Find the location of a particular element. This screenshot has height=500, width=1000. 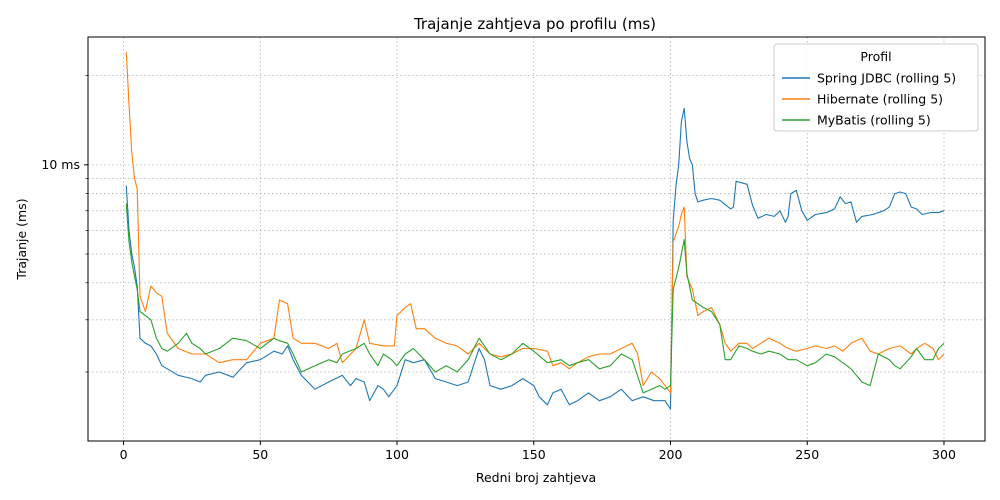

legend-label-2: Hibernate (rolling 5) is located at coordinates (880, 99).